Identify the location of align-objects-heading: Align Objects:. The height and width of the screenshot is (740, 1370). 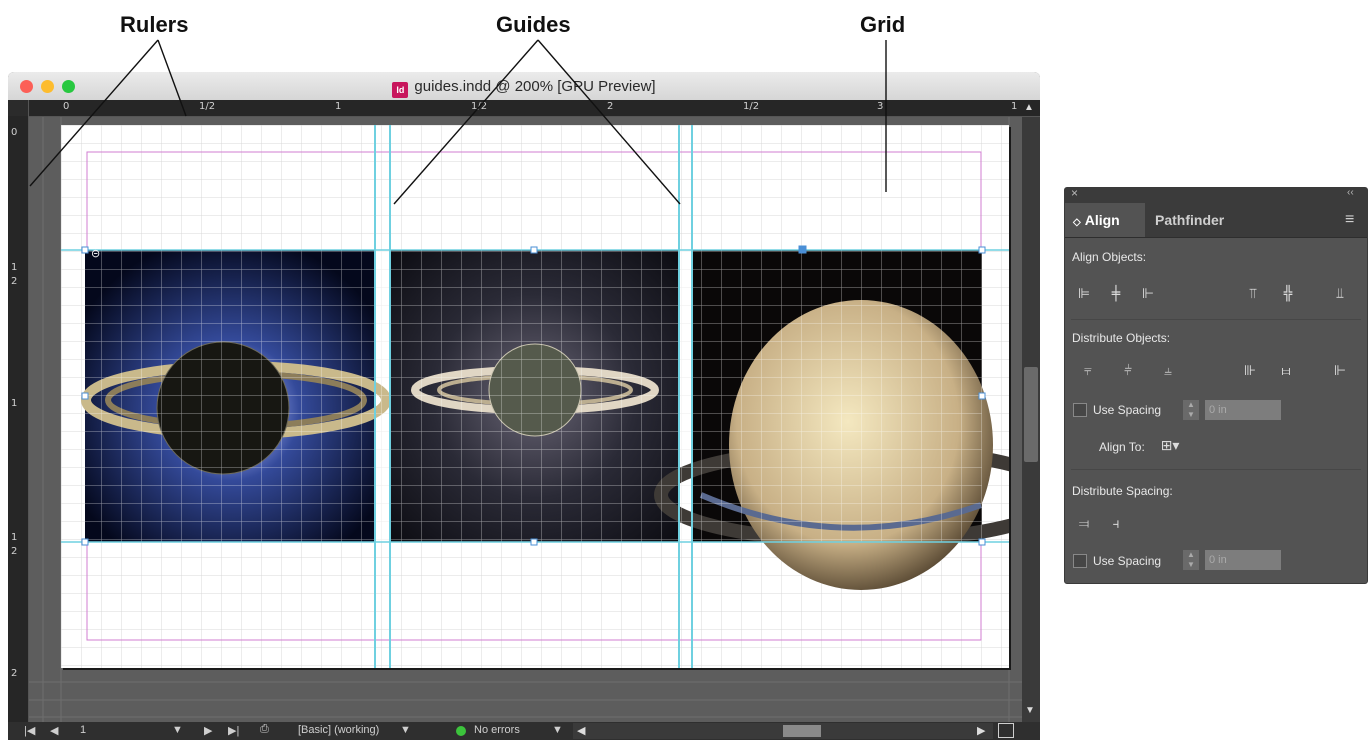
(1109, 257).